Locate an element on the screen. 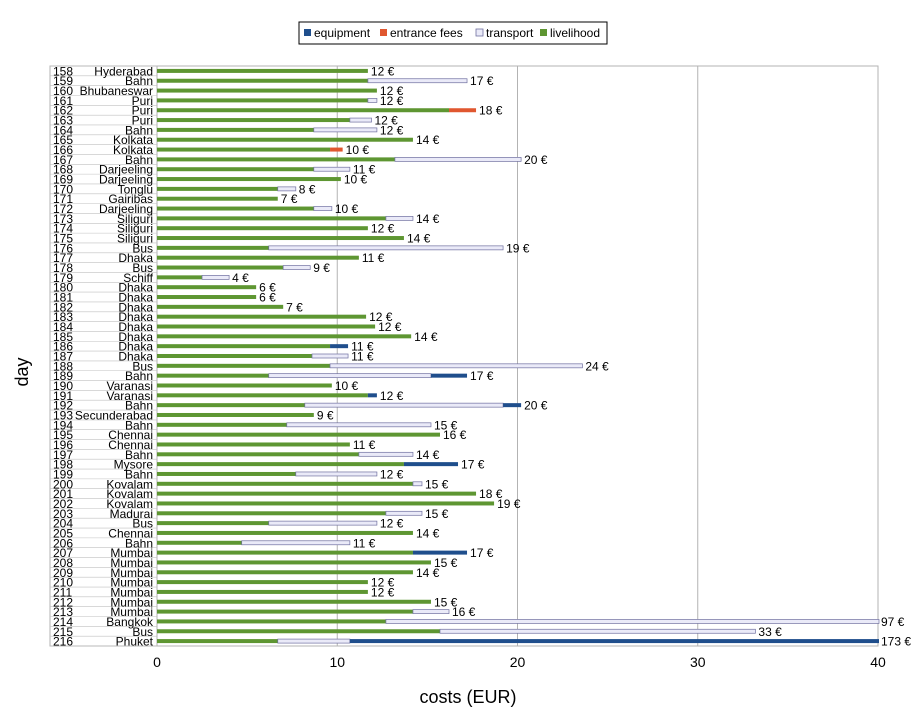 The width and height of the screenshot is (920, 725). value-label: 10 € is located at coordinates (356, 180).